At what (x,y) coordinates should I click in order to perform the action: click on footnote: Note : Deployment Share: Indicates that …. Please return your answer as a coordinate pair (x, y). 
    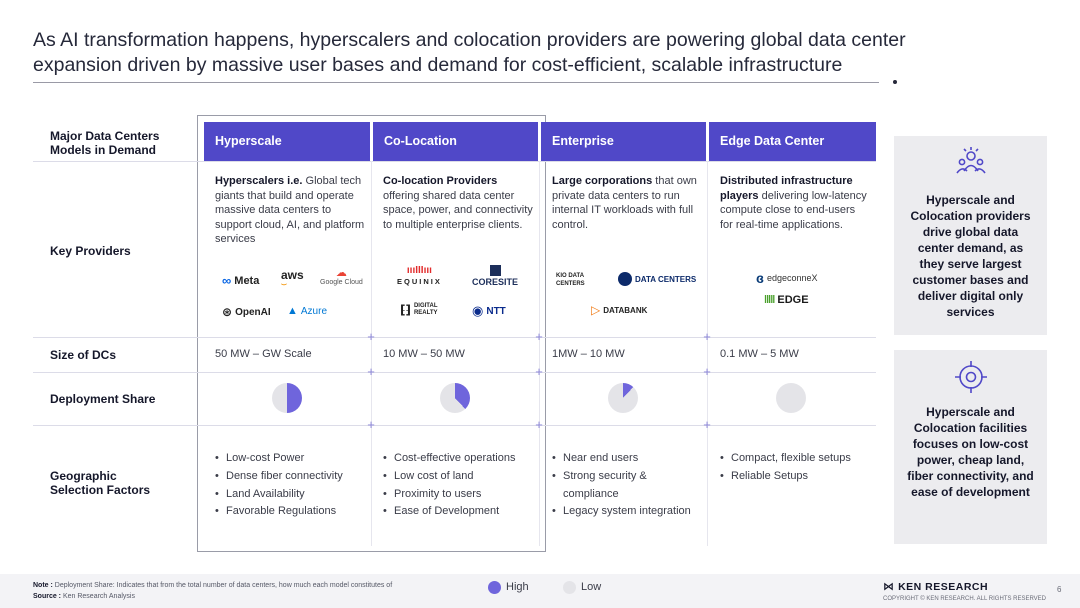
    Looking at the image, I should click on (213, 591).